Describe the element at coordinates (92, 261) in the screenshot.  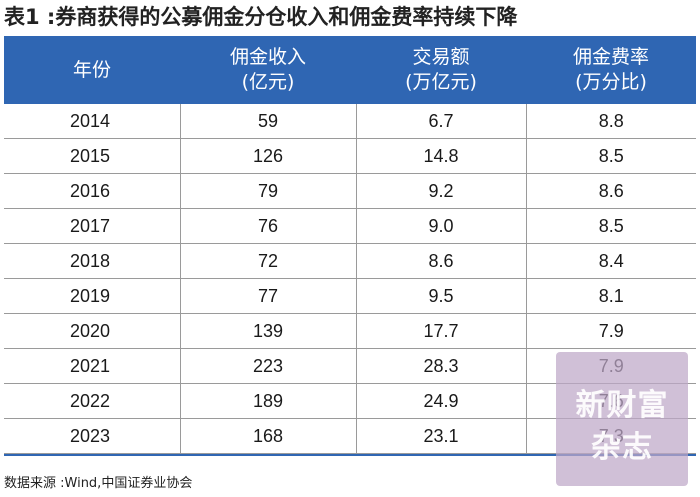
I see `cell-year: 2018` at that location.